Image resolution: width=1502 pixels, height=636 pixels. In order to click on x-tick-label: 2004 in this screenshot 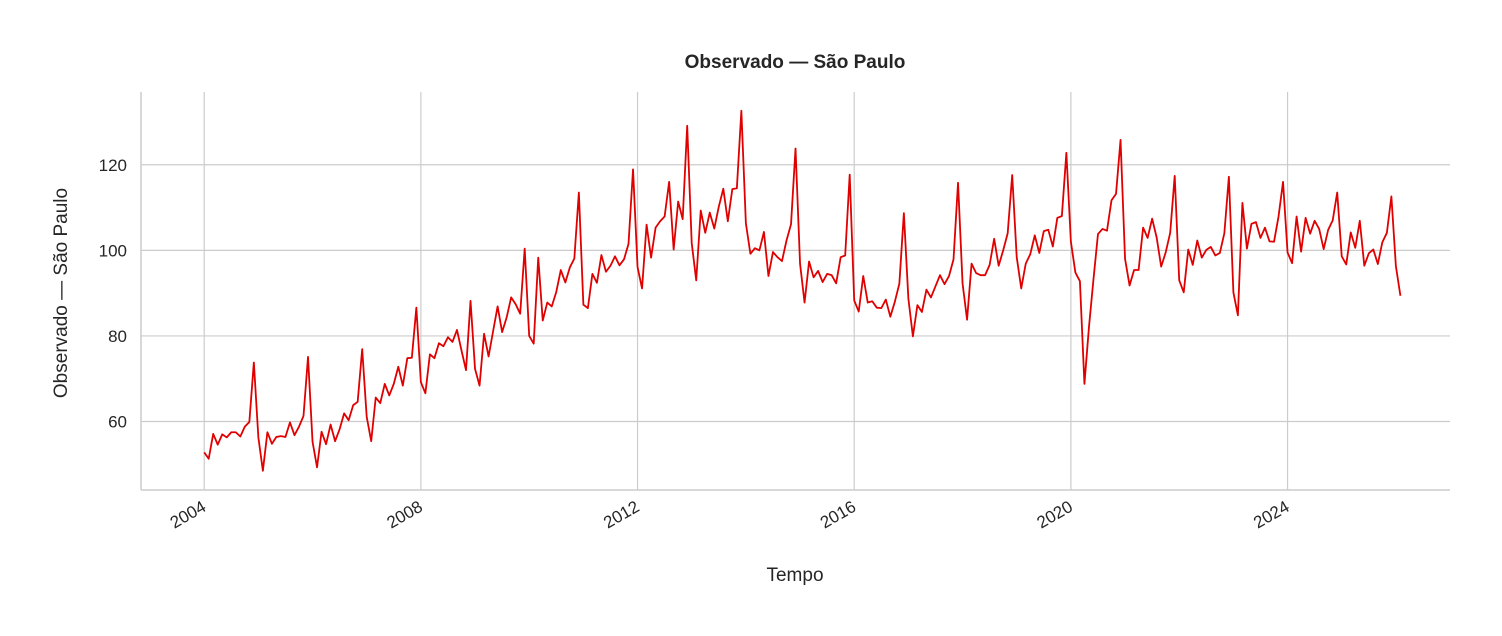, I will do `click(188, 514)`.